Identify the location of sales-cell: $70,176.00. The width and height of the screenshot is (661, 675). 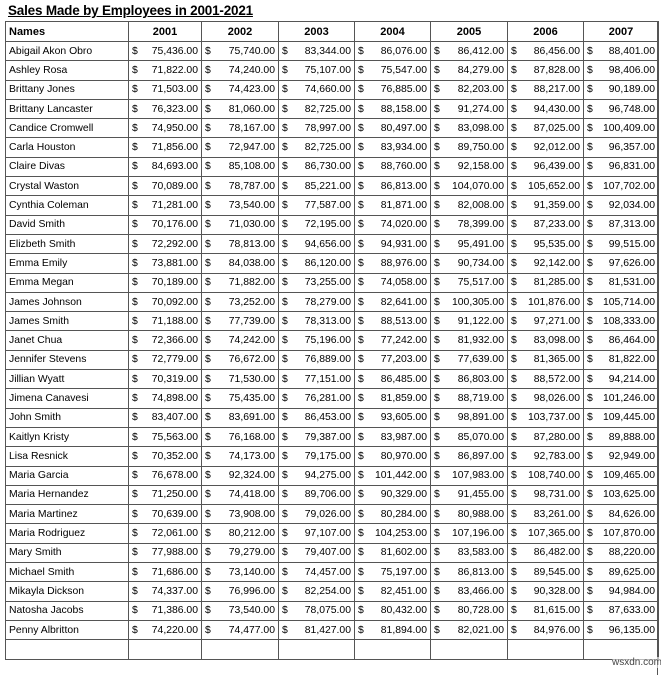
(165, 224).